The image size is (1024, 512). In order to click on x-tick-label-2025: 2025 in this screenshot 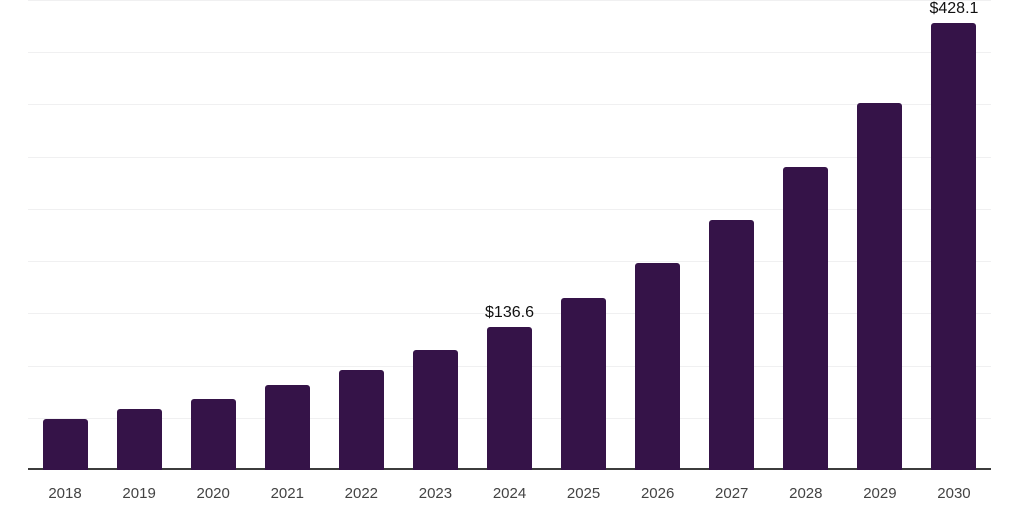, I will do `click(583, 493)`.